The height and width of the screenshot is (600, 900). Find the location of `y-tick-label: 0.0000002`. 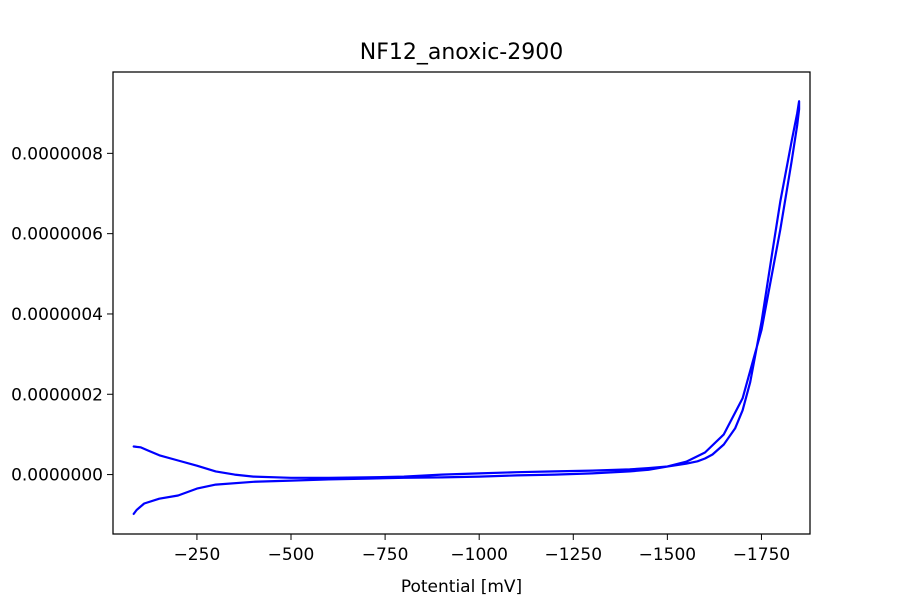

y-tick-label: 0.0000002 is located at coordinates (57, 395).